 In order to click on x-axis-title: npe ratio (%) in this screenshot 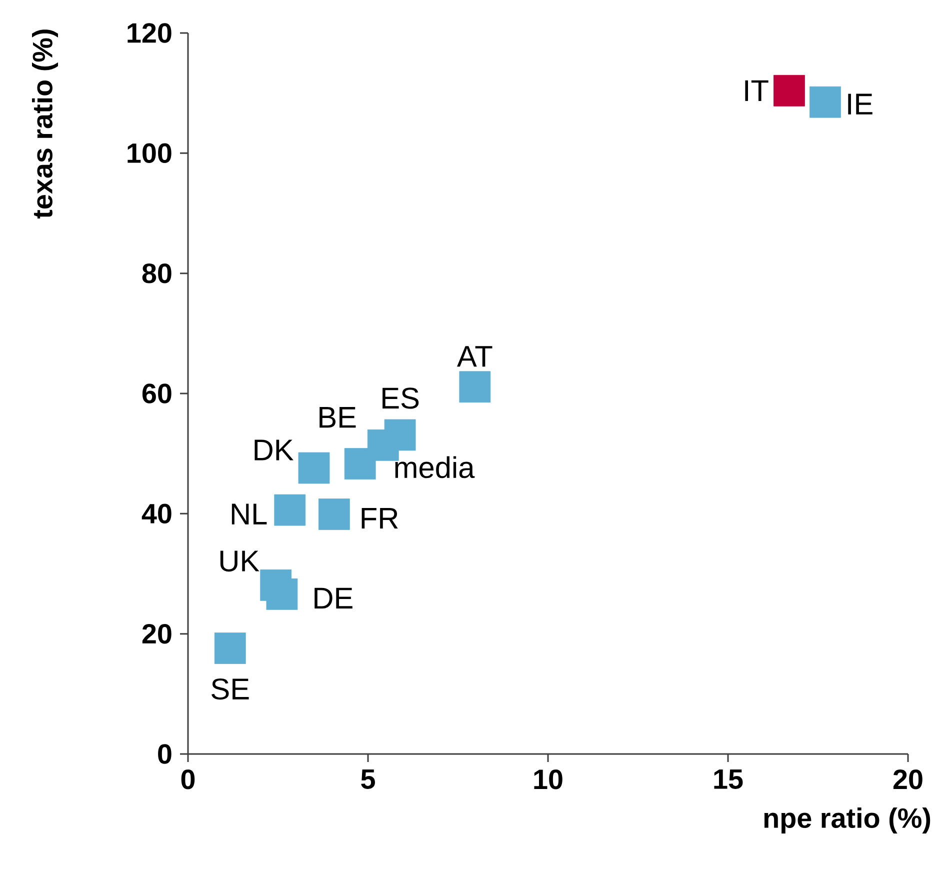, I will do `click(847, 821)`.